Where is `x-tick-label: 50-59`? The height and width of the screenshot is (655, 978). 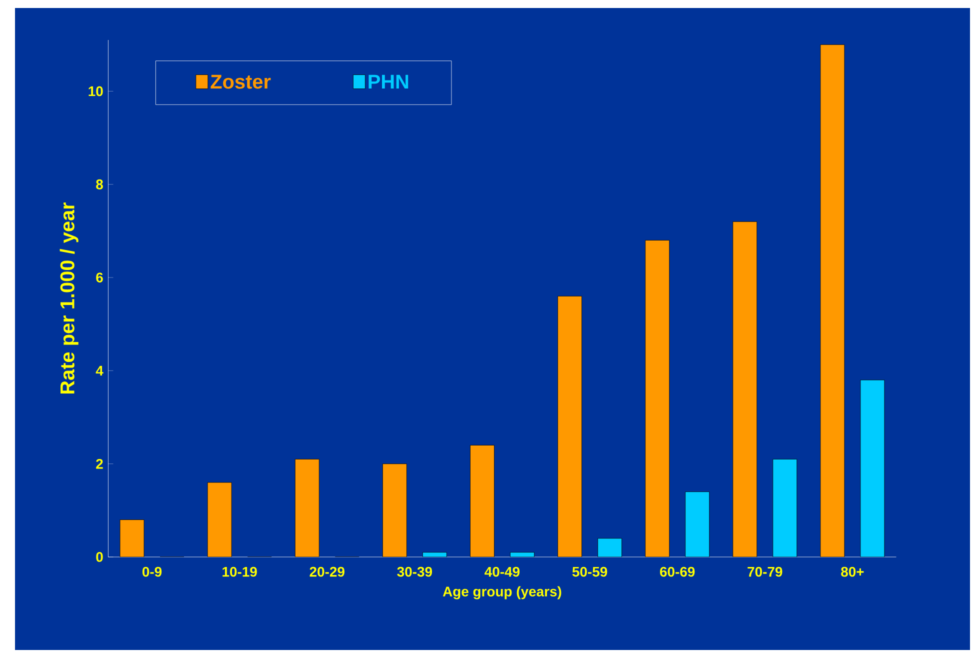
x-tick-label: 50-59 is located at coordinates (590, 571).